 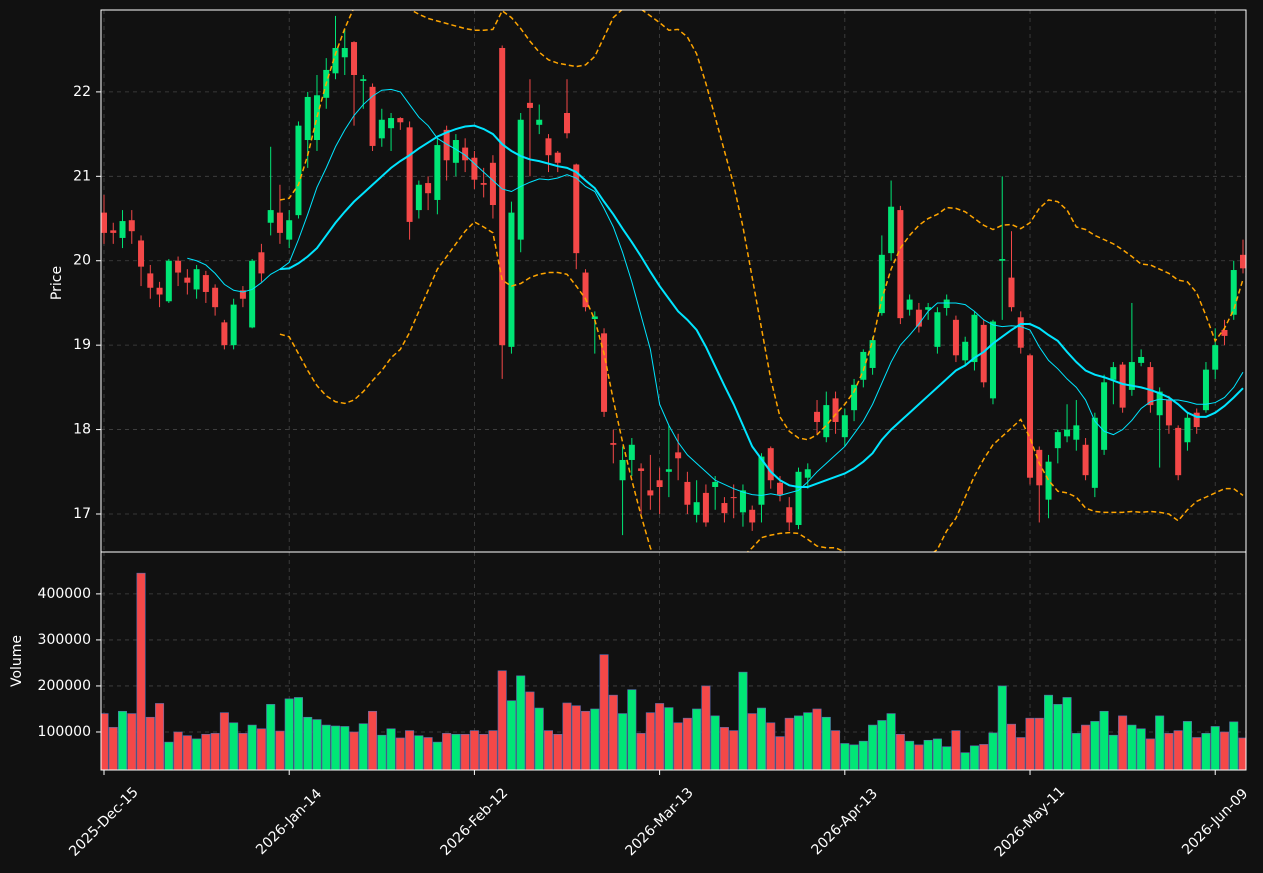 I want to click on y-axis-label: Volume, so click(x=17, y=661).